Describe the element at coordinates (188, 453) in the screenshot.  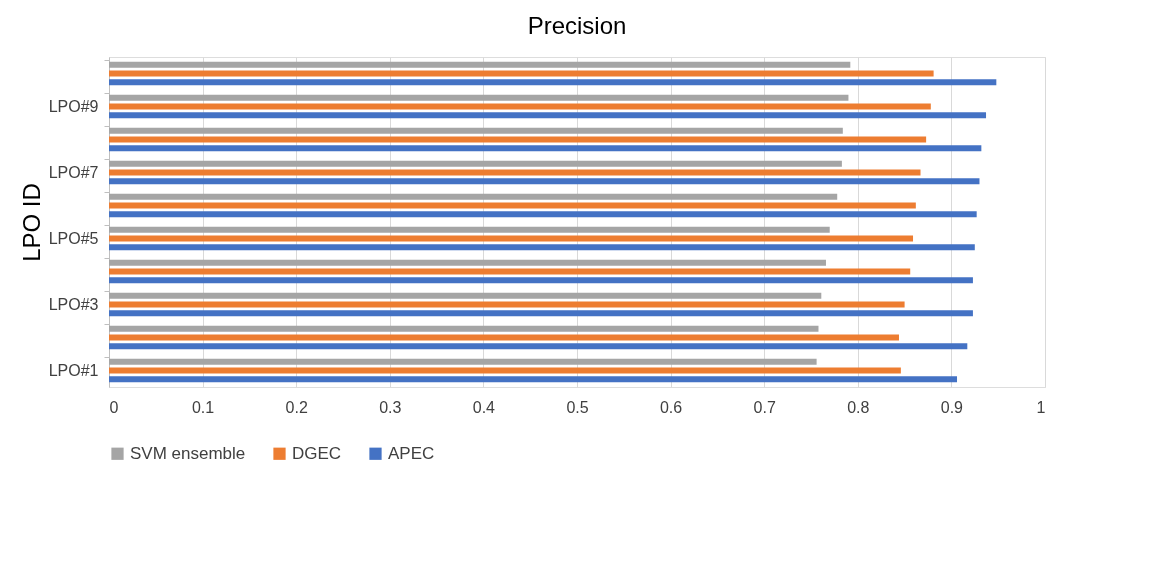
I see `legend-label: SVM ensemble` at that location.